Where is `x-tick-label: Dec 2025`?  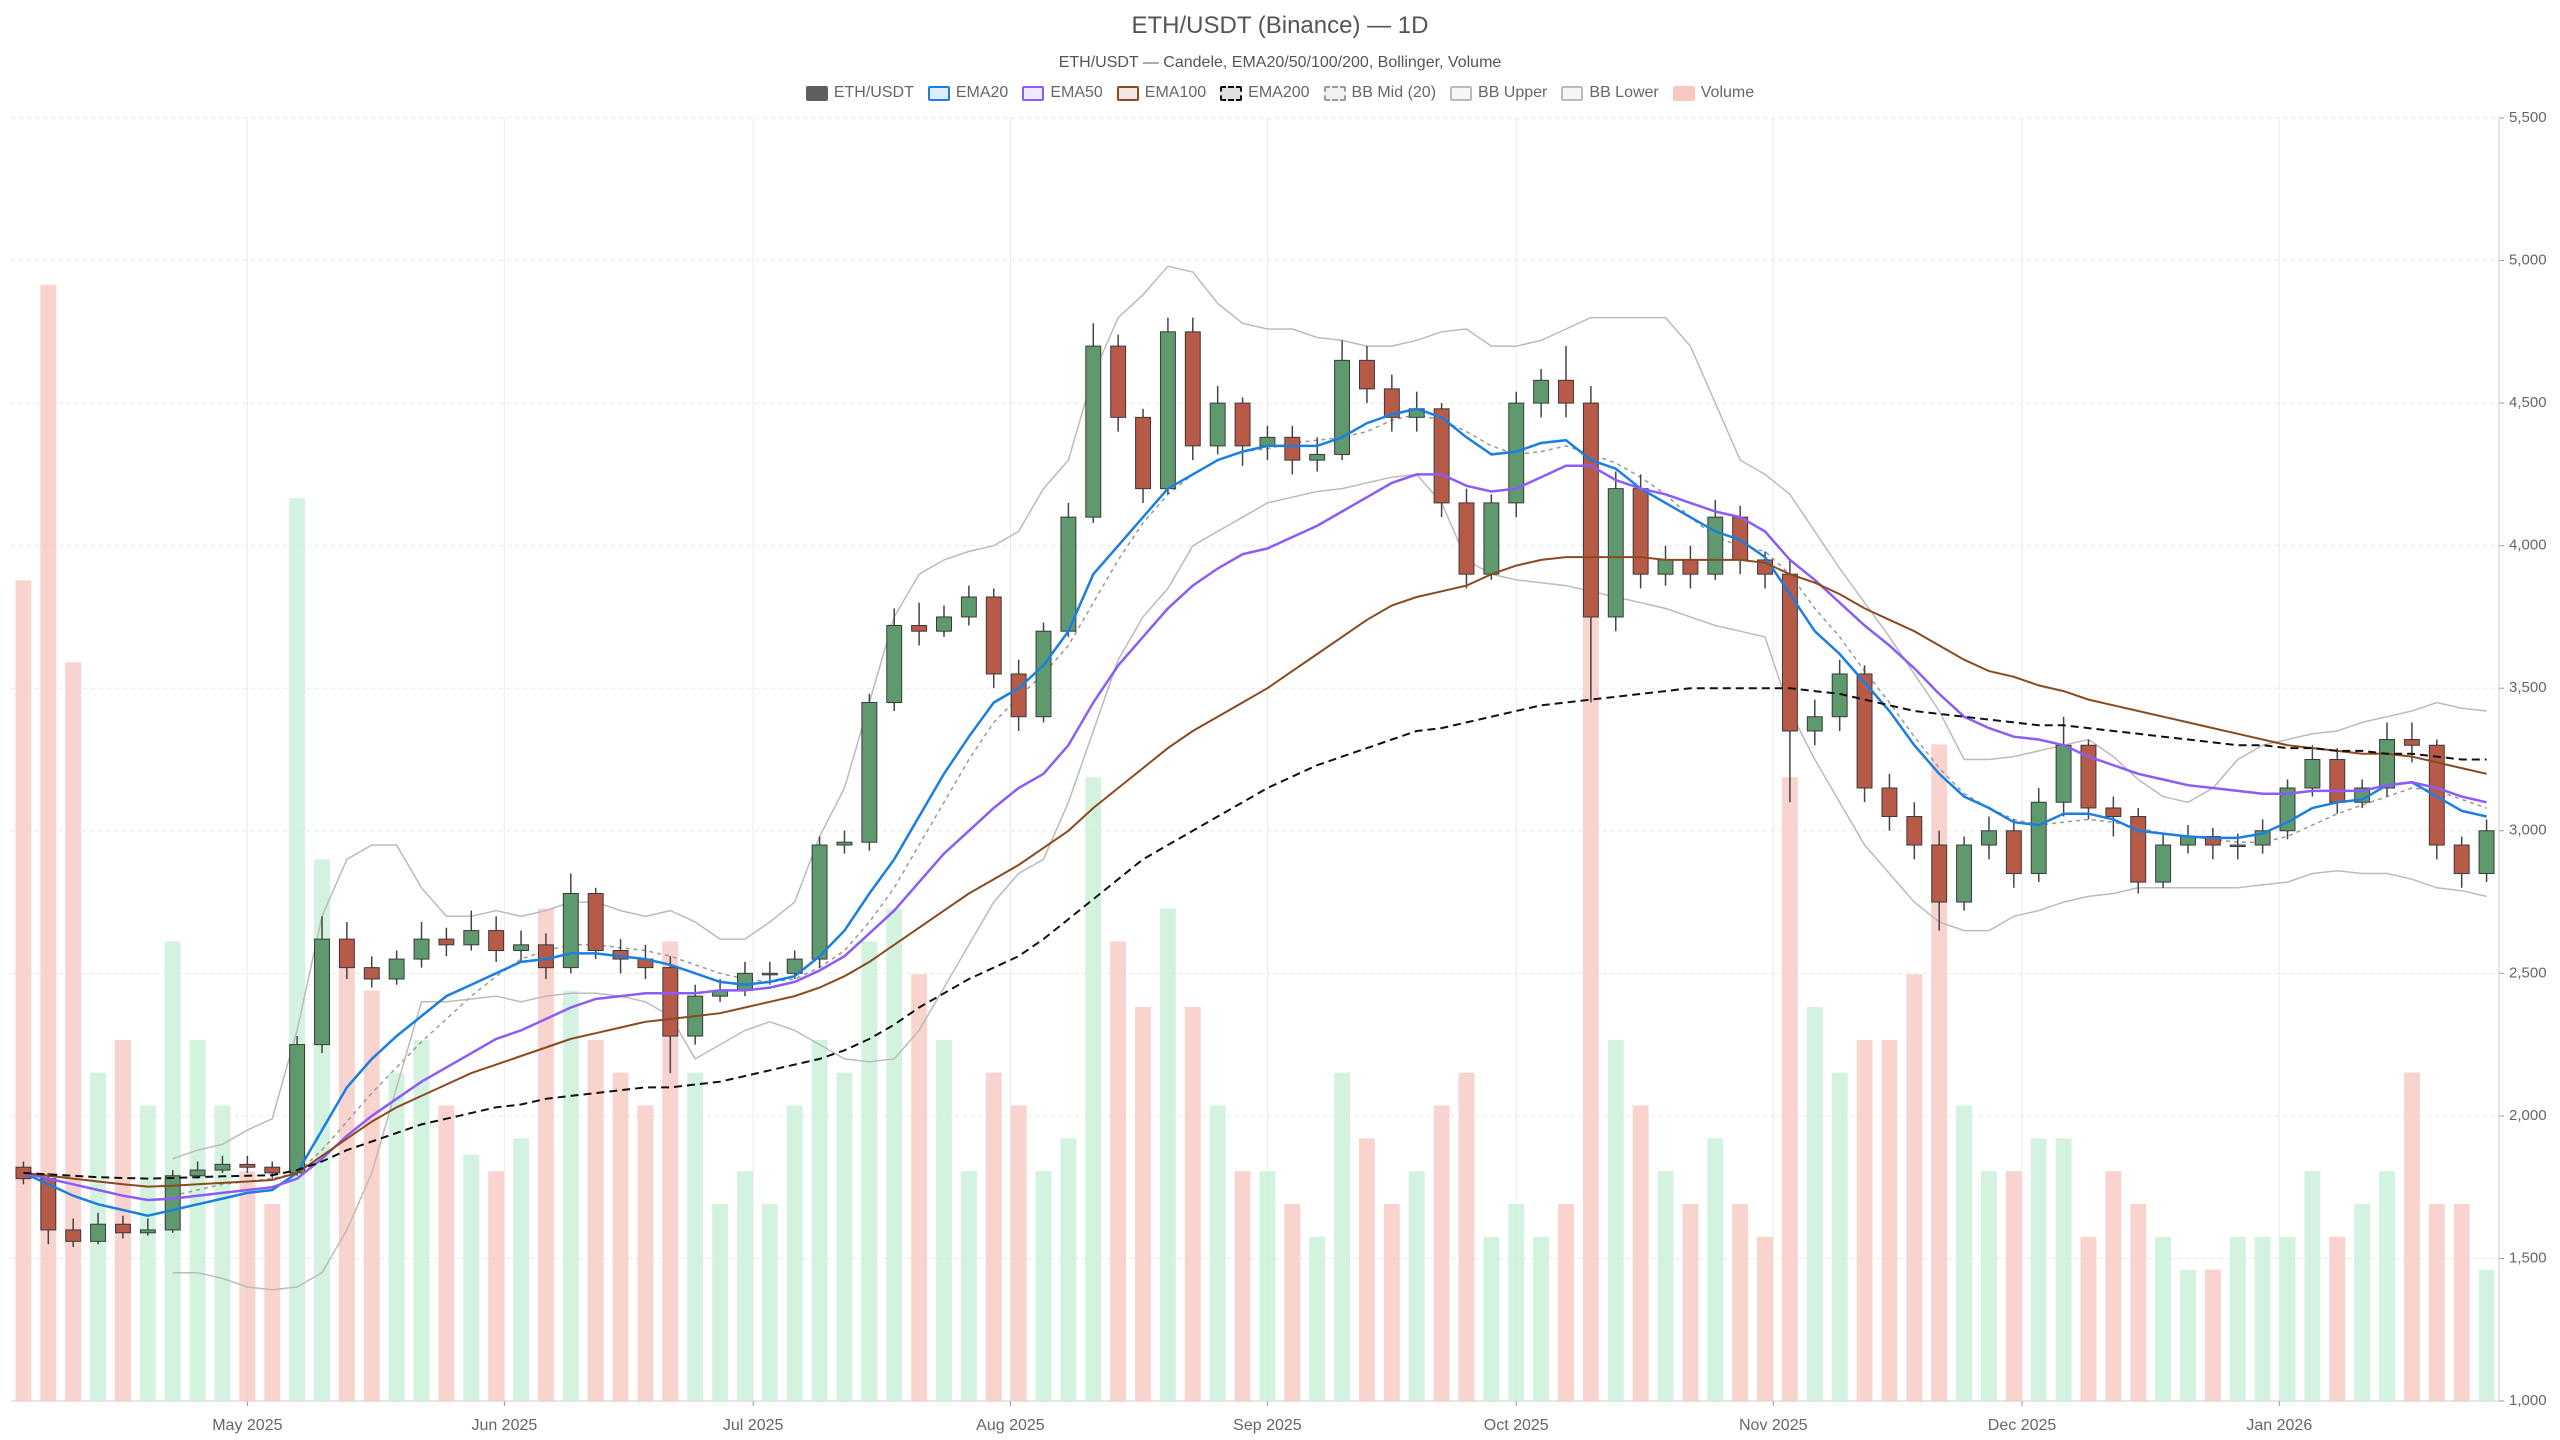 x-tick-label: Dec 2025 is located at coordinates (2022, 1425).